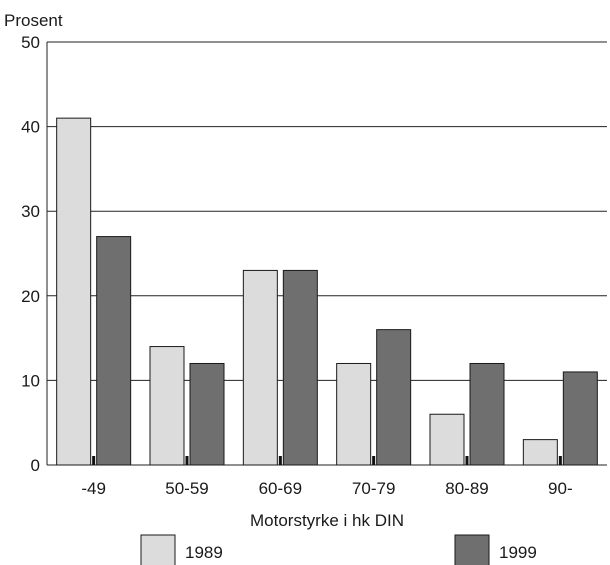 The height and width of the screenshot is (565, 610). I want to click on bar-1999--49, so click(114, 351).